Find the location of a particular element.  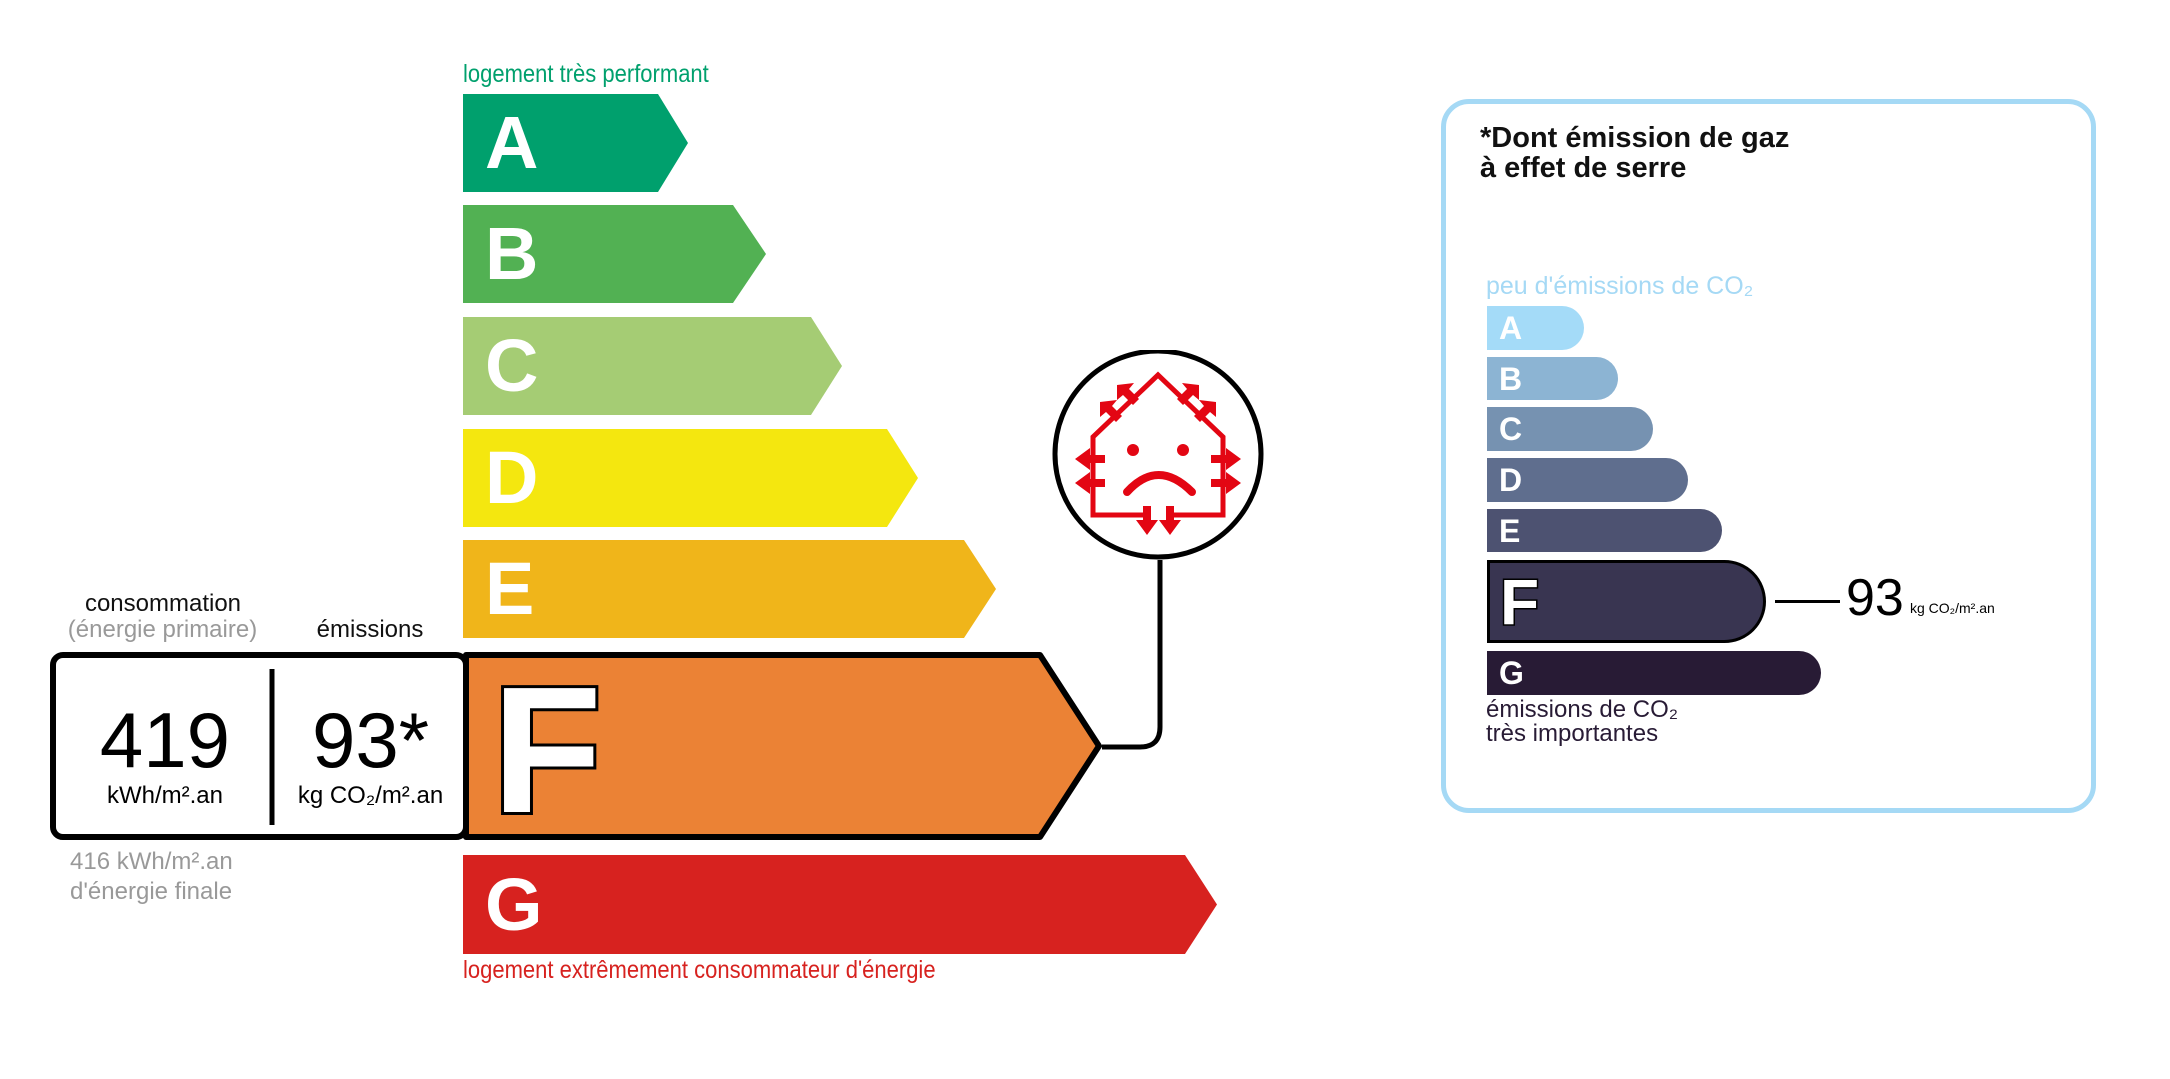

energy-bar-e: E is located at coordinates (729, 589).